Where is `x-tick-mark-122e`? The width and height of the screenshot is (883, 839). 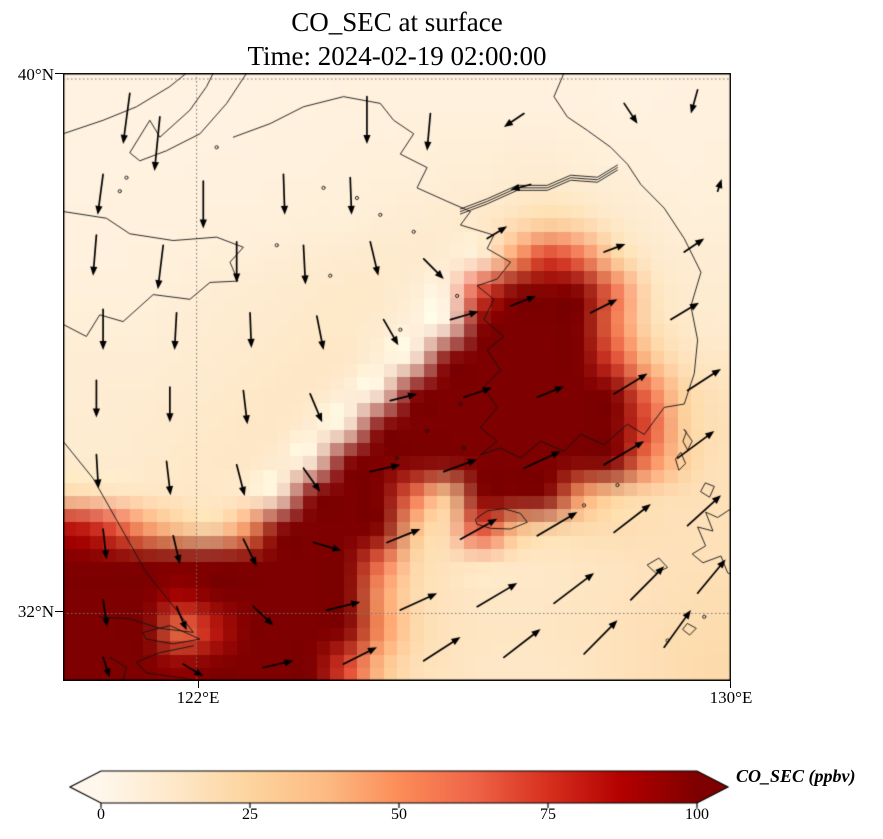
x-tick-mark-122e is located at coordinates (198, 684).